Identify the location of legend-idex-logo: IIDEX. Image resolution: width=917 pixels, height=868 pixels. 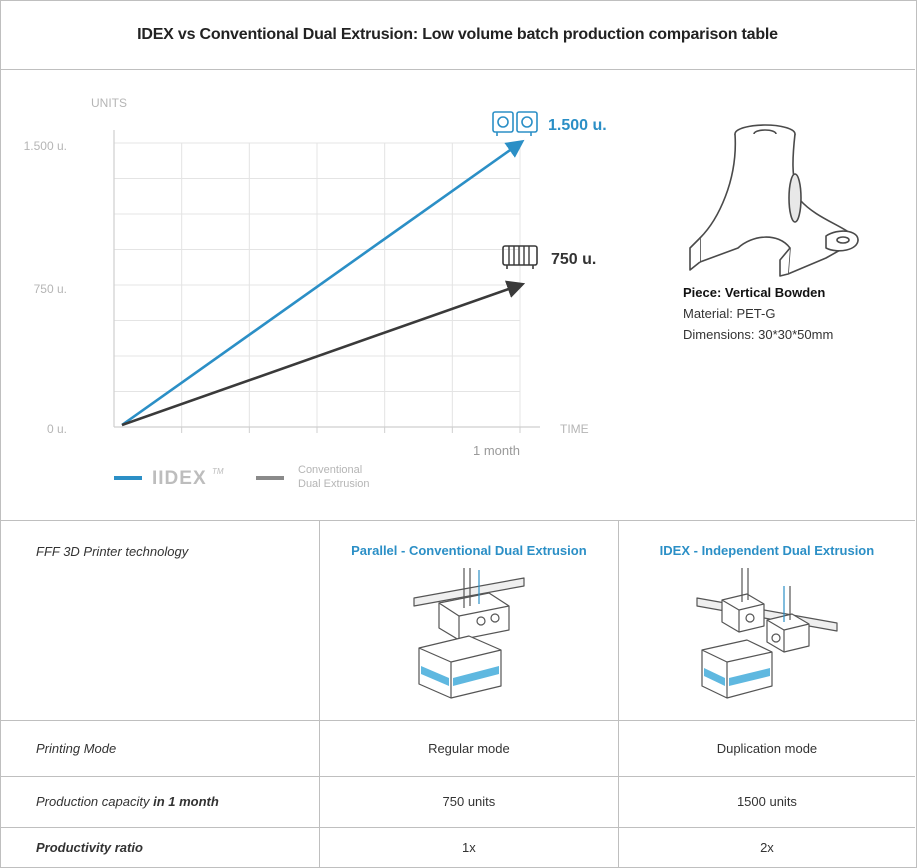
(179, 478).